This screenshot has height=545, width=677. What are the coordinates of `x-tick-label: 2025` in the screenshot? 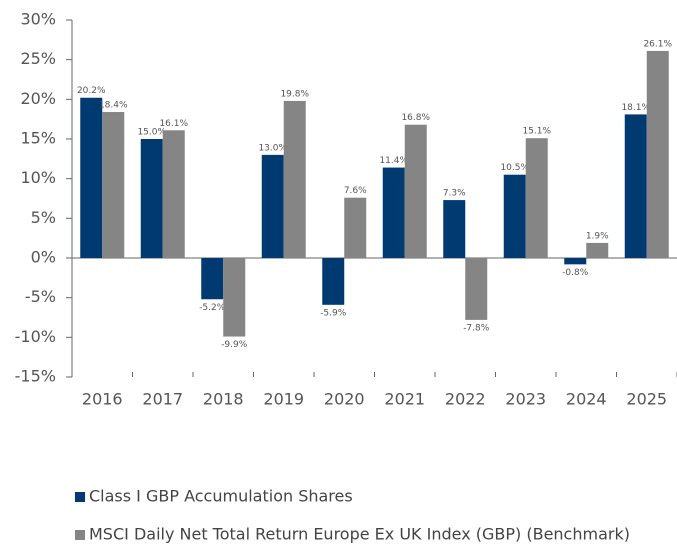 It's located at (646, 399).